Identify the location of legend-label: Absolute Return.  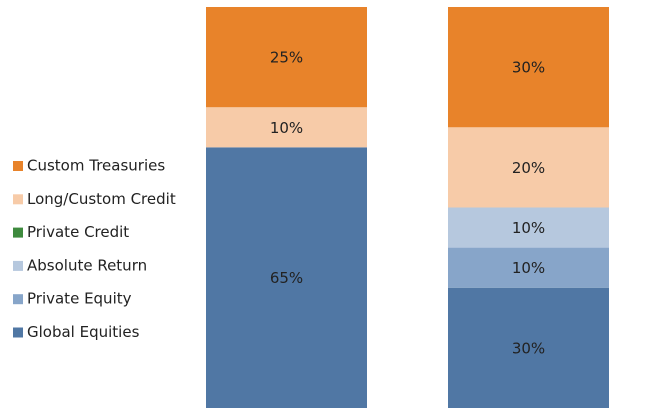
(87, 265).